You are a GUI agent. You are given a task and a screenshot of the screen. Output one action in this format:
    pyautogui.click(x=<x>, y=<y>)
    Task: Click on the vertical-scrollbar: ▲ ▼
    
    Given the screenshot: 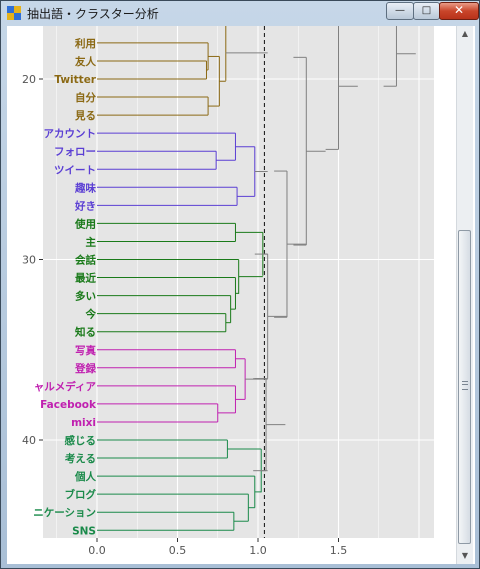 What is the action you would take?
    pyautogui.click(x=464, y=295)
    